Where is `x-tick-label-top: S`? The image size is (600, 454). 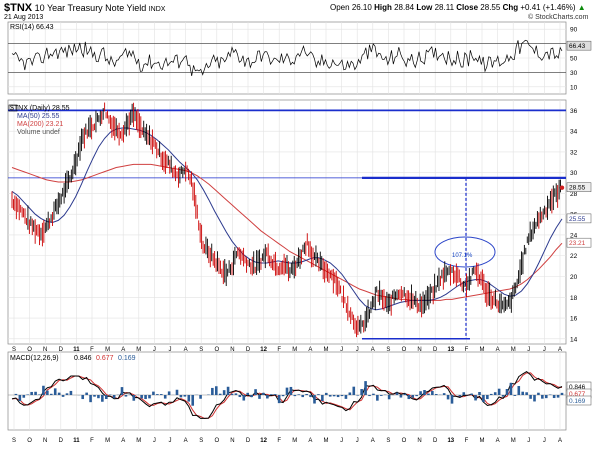
x-tick-label-top: S is located at coordinates (388, 350).